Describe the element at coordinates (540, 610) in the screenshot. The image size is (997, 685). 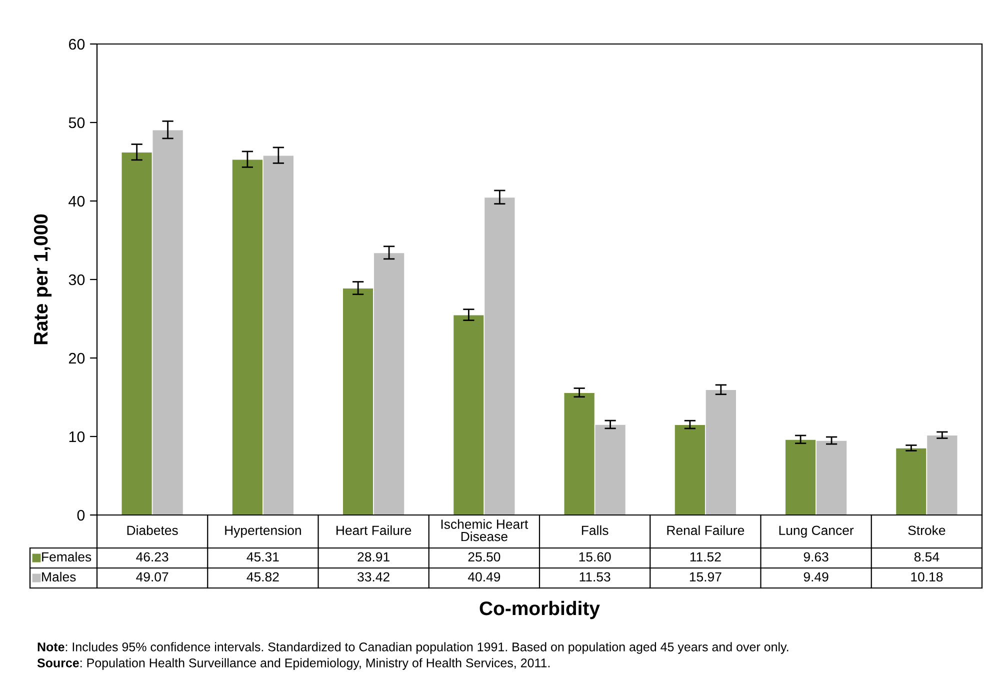
I see `x-axis-title: Co-morbidity` at that location.